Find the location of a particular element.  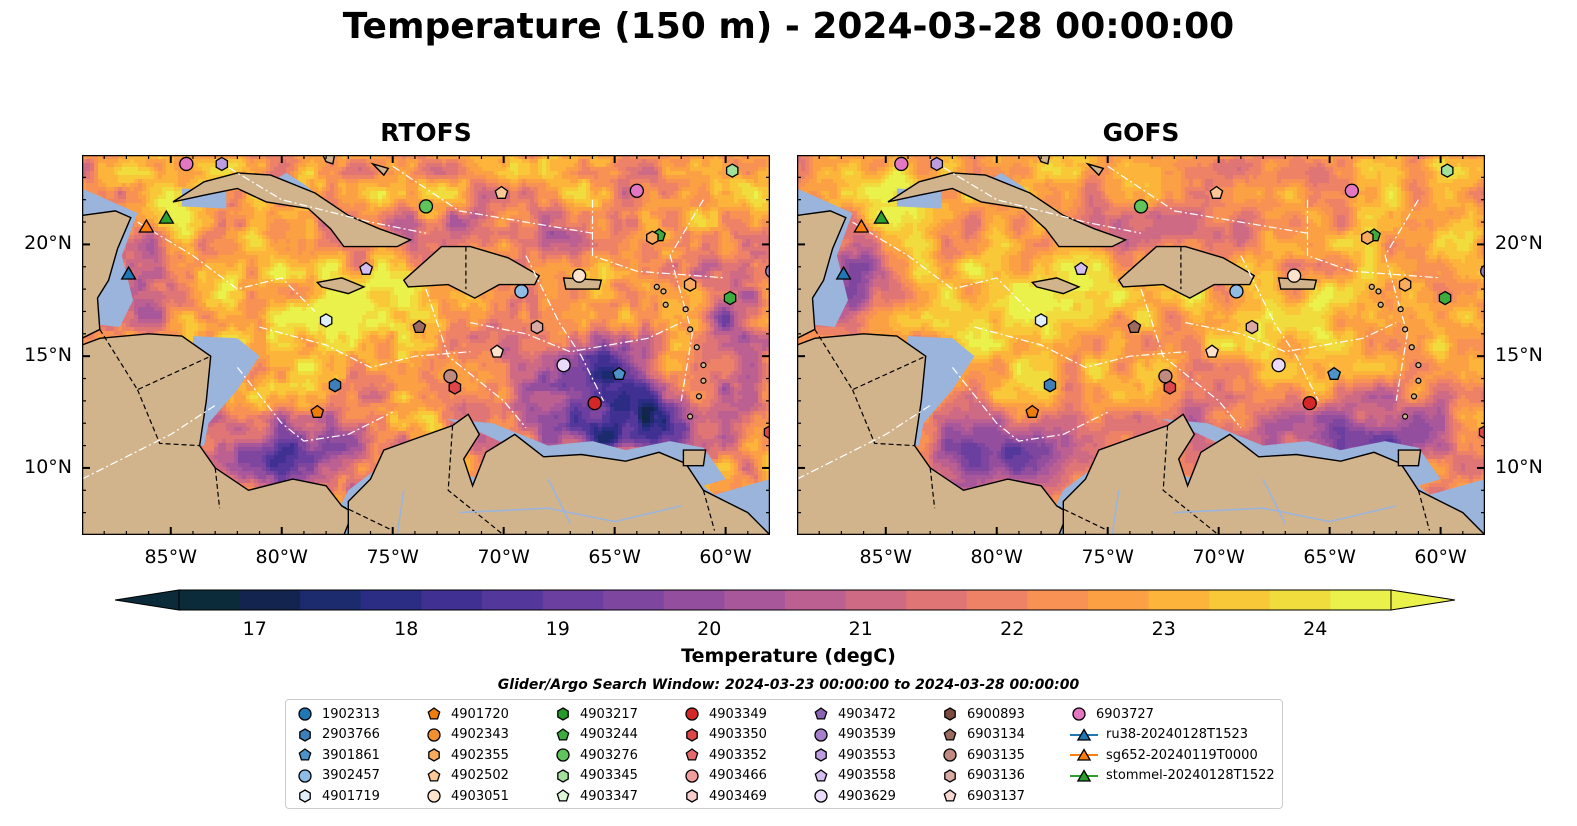

legend-triangle-marker is located at coordinates (1084, 775).